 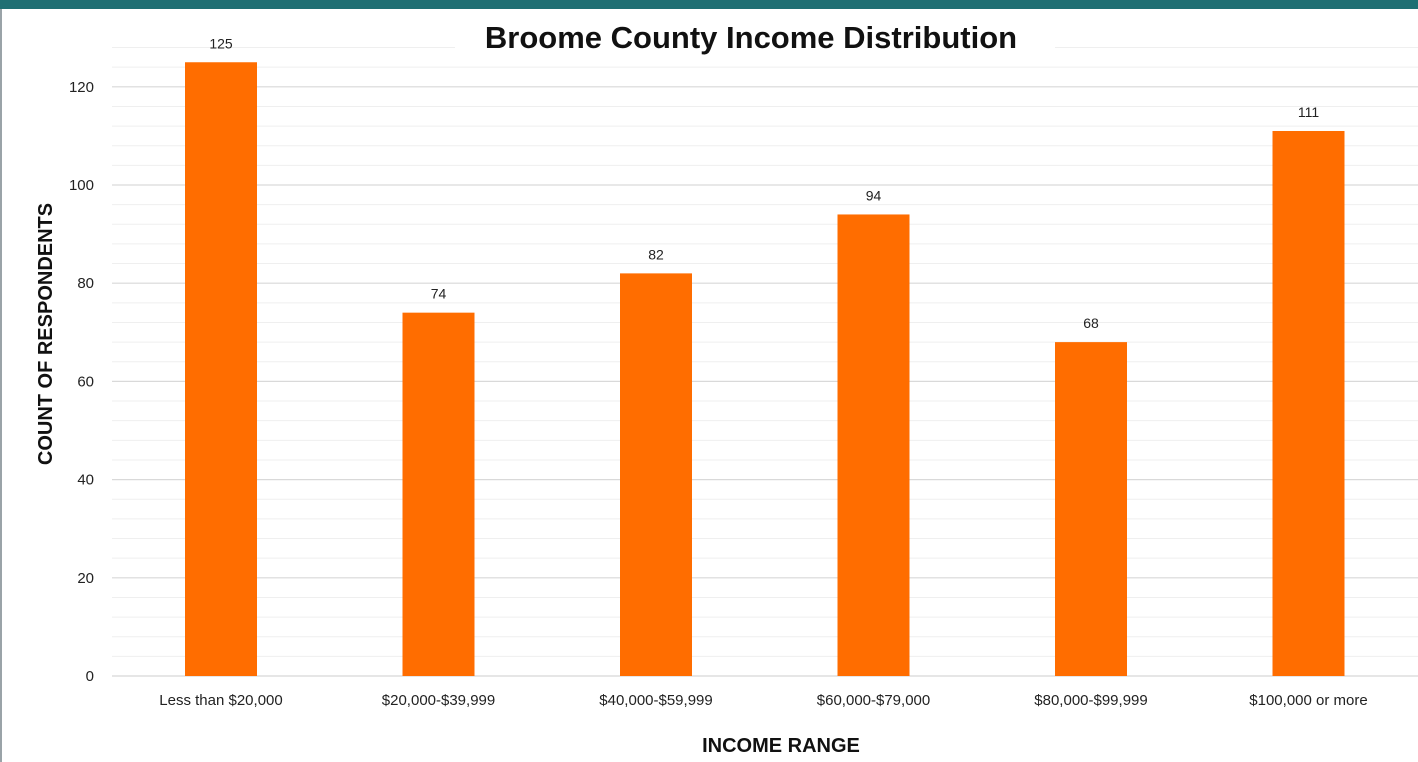 What do you see at coordinates (656, 254) in the screenshot?
I see `data-label: 82` at bounding box center [656, 254].